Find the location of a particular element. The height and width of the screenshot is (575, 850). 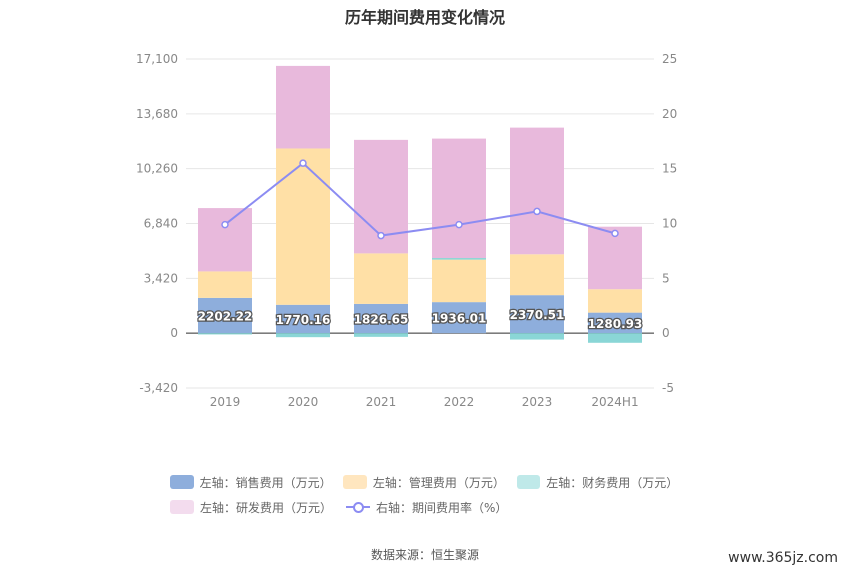

y-right-tick-label: 10 is located at coordinates (669, 224).